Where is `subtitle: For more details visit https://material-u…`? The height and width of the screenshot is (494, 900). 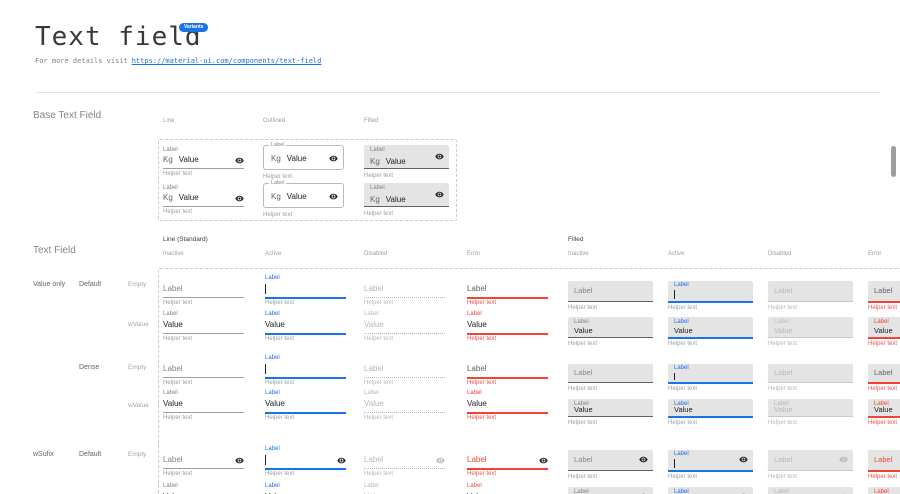
subtitle: For more details visit https://material-u… is located at coordinates (178, 61).